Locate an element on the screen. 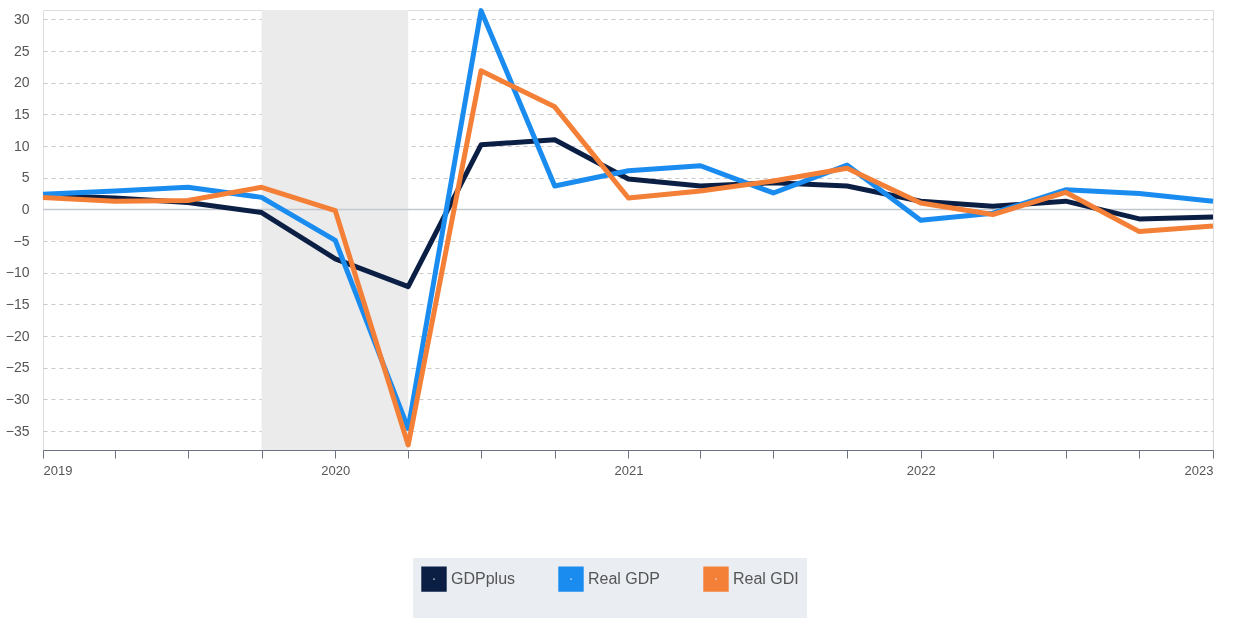  y-tick-label: 10 is located at coordinates (21, 145).